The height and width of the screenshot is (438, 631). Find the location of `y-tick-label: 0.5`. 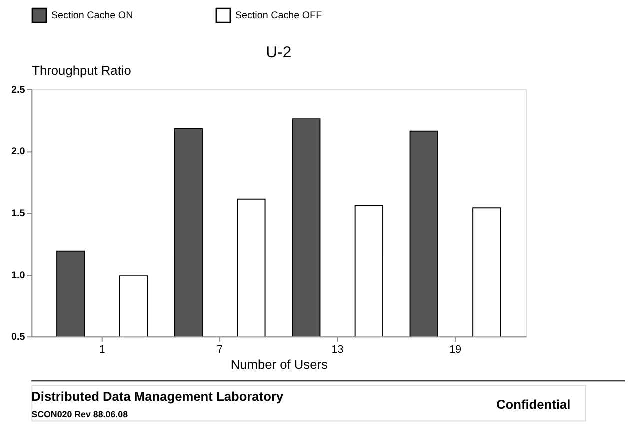

y-tick-label: 0.5 is located at coordinates (18, 338).